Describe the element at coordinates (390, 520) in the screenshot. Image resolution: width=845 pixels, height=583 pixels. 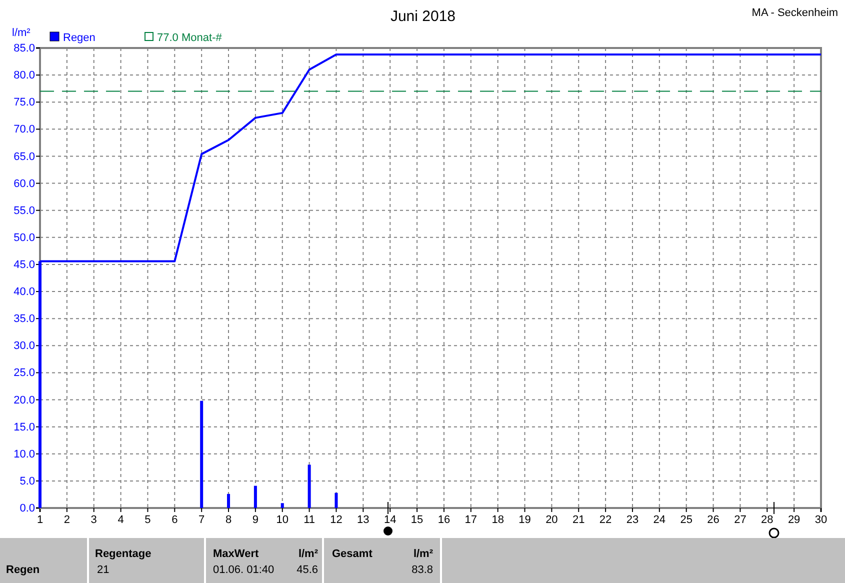
I see `x-tick-label: 14` at that location.